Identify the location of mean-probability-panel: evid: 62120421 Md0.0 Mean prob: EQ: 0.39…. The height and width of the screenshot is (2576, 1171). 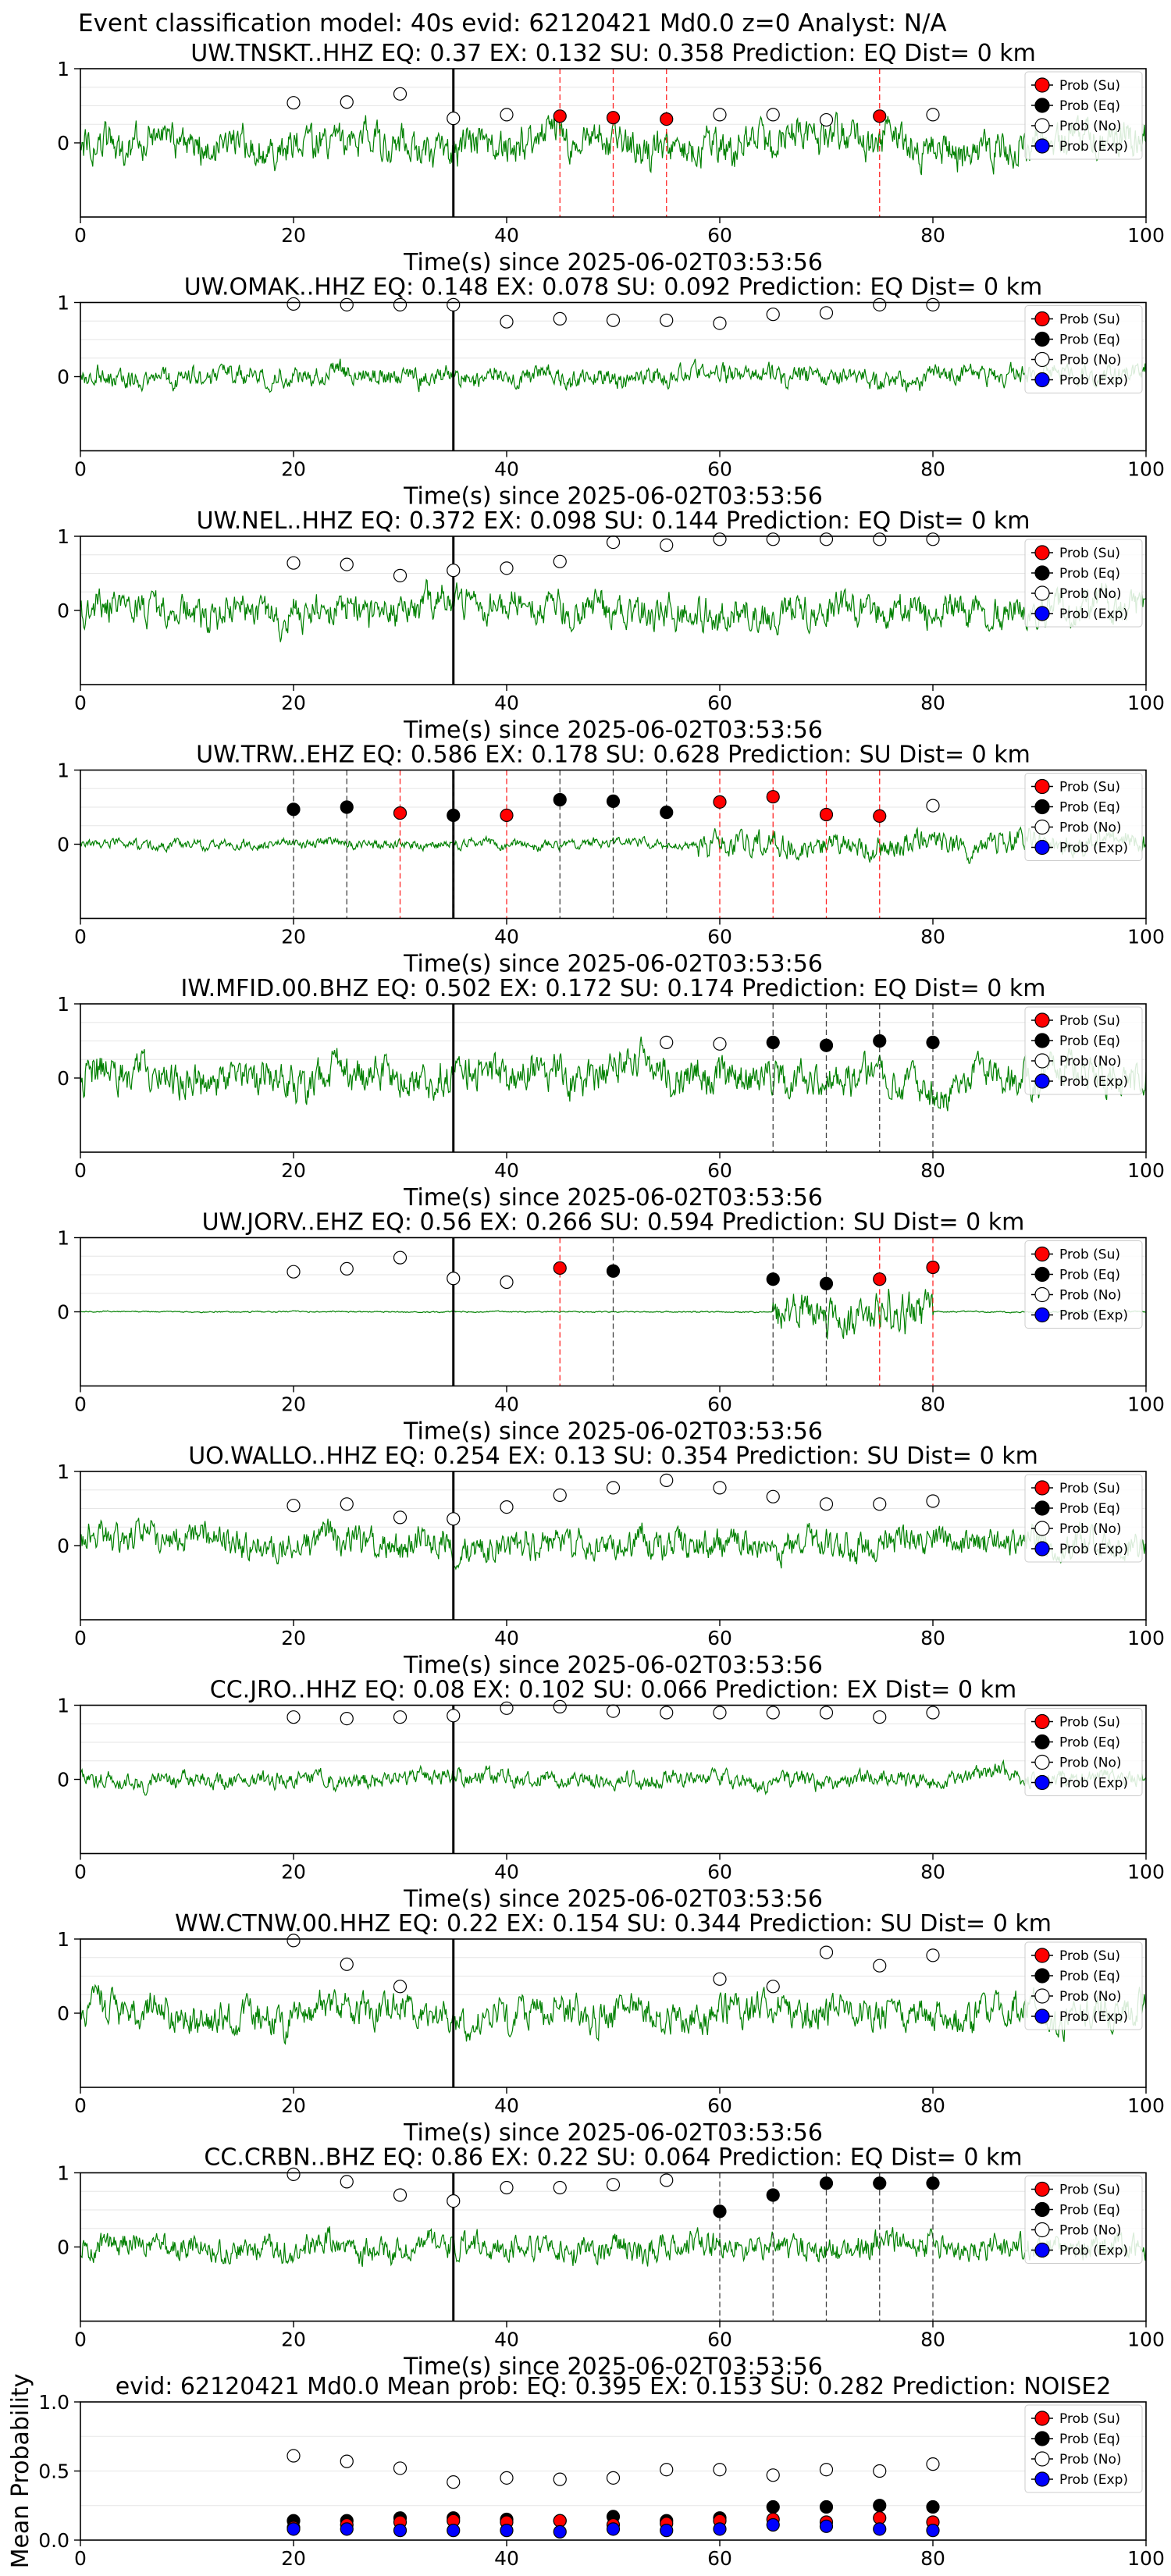
(586, 2471).